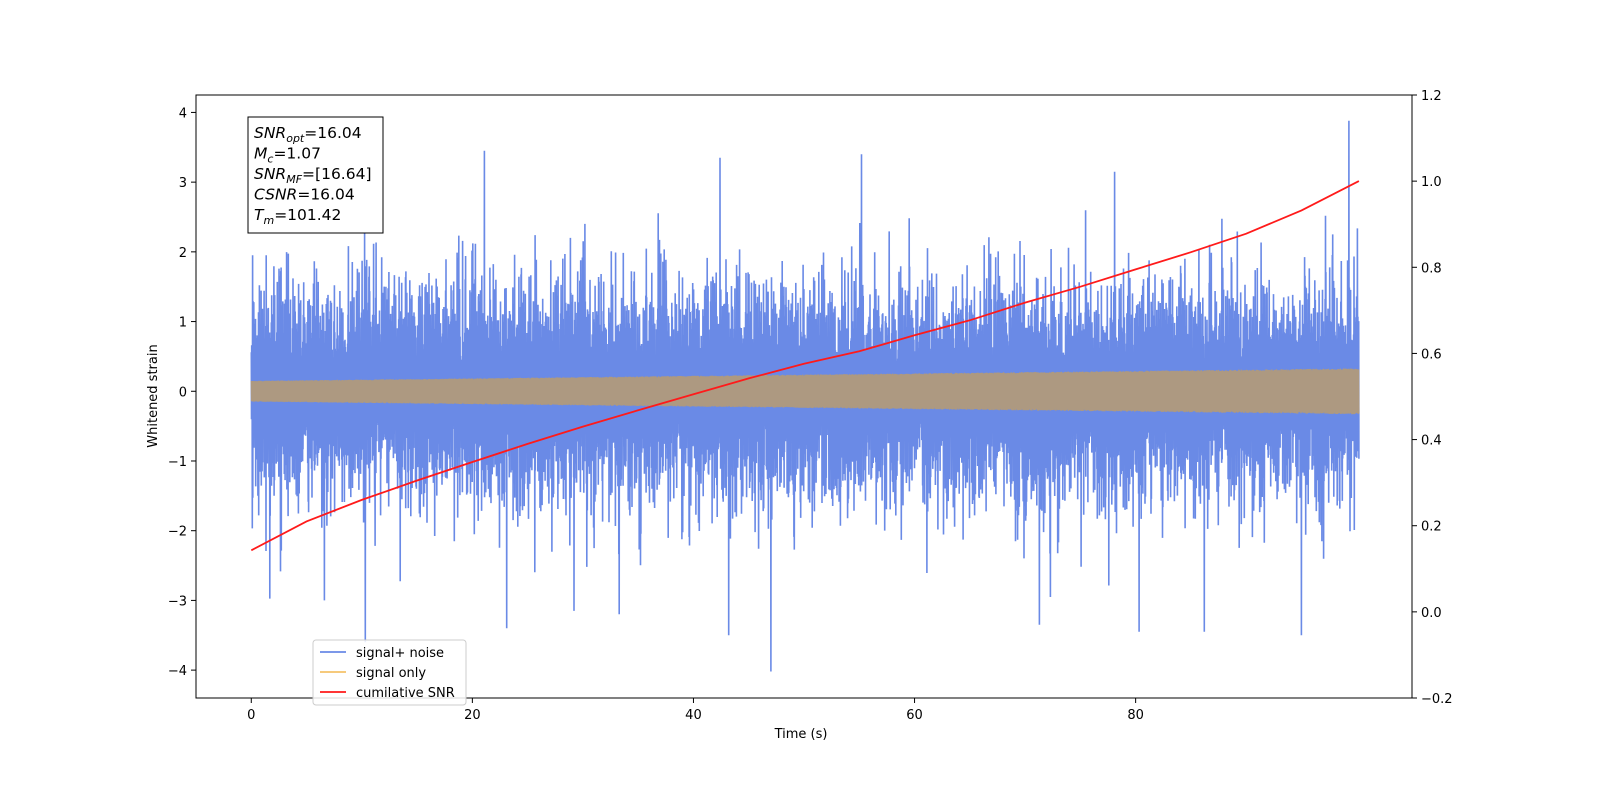  I want to click on y2-tick-label: 0.2, so click(1431, 527).